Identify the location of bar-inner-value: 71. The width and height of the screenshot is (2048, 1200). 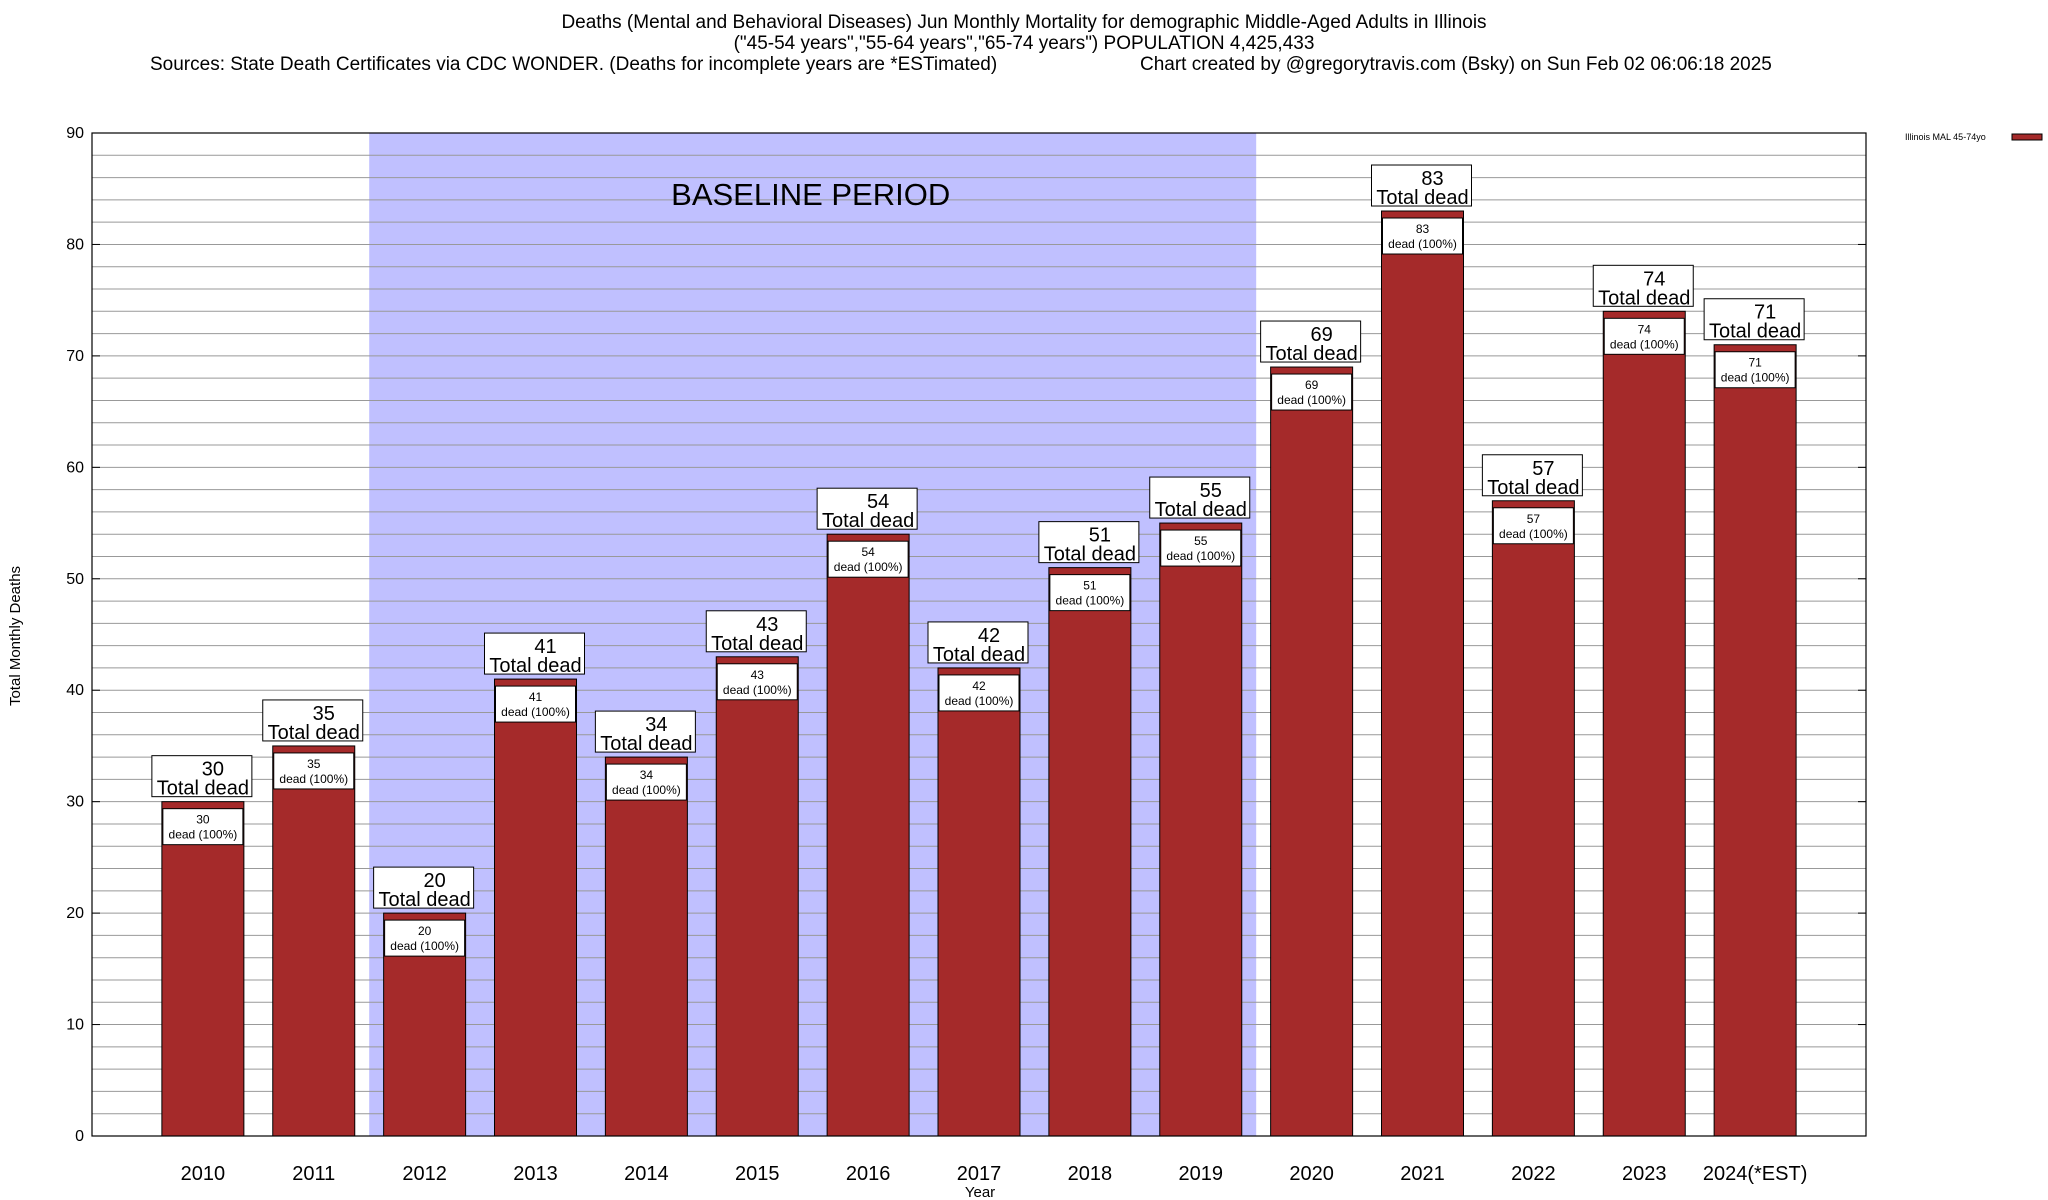
(1755, 363).